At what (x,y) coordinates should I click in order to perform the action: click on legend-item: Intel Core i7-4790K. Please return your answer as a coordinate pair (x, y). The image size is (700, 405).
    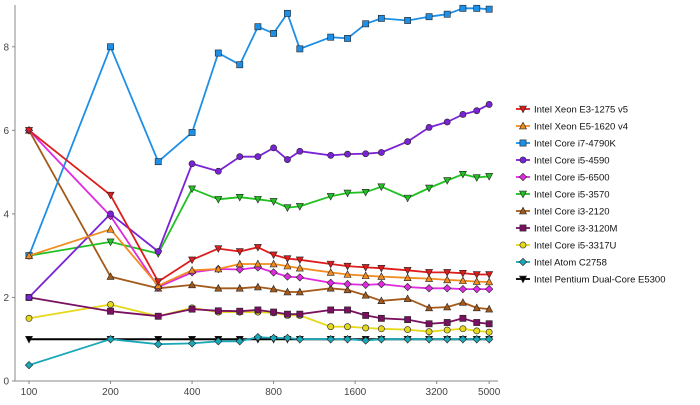
    Looking at the image, I should click on (566, 144).